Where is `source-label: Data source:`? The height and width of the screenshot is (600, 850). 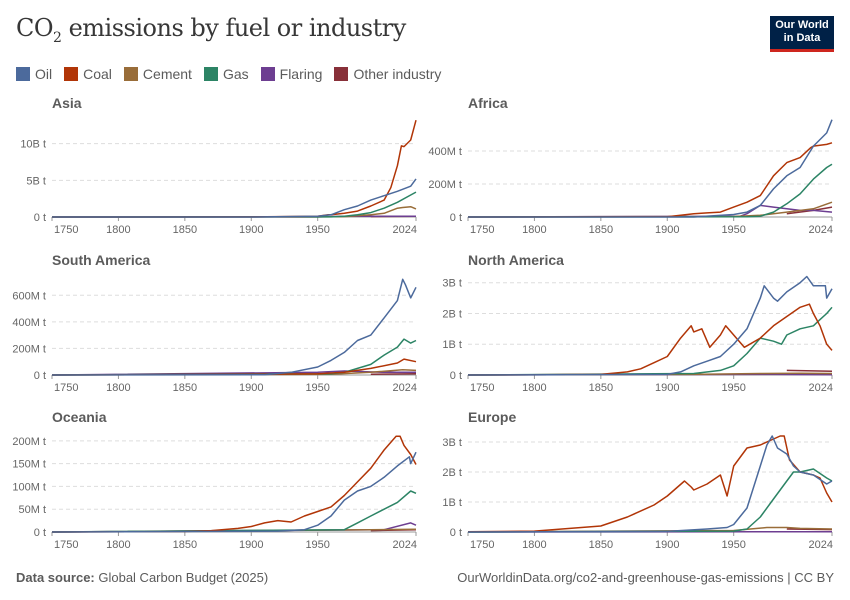 source-label: Data source: is located at coordinates (55, 577).